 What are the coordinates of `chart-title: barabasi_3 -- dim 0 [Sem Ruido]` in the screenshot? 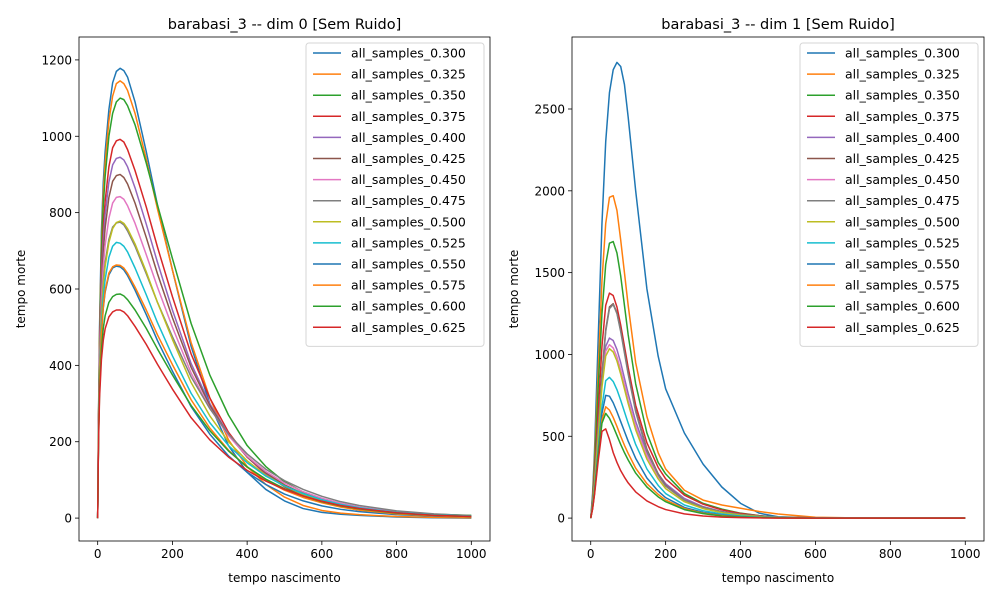 It's located at (284, 25).